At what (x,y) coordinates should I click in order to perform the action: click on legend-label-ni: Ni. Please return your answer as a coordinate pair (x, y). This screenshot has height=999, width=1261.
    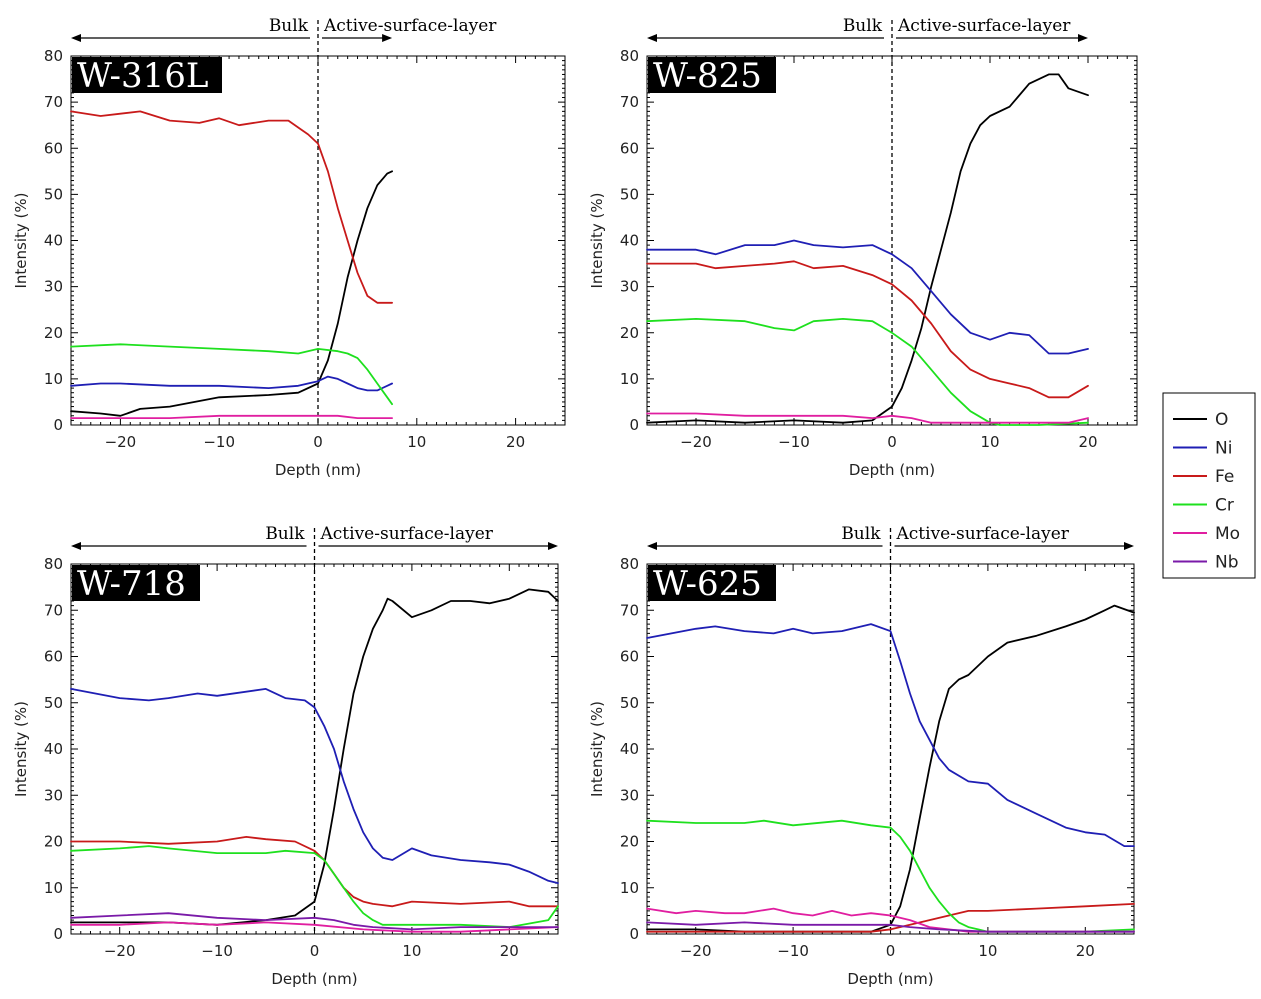
    Looking at the image, I should click on (1223, 449).